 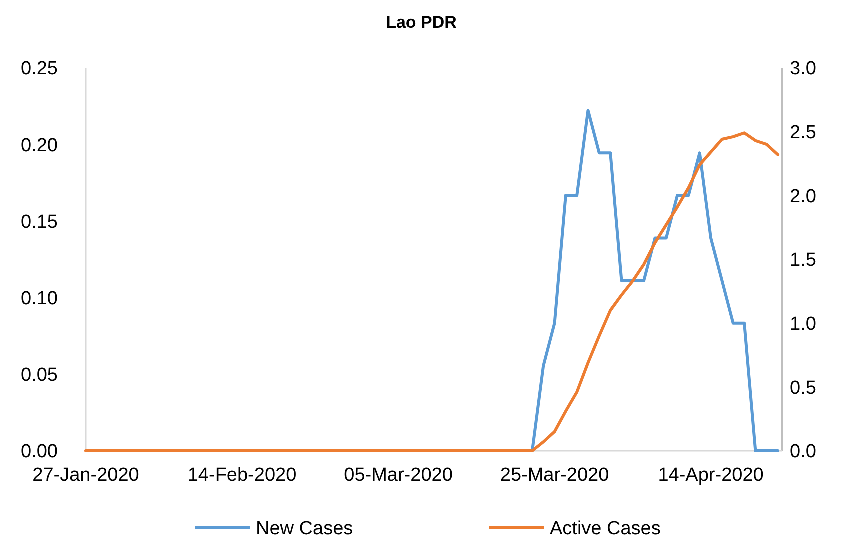 I want to click on y2-tick-label: 1.0, so click(x=803, y=324).